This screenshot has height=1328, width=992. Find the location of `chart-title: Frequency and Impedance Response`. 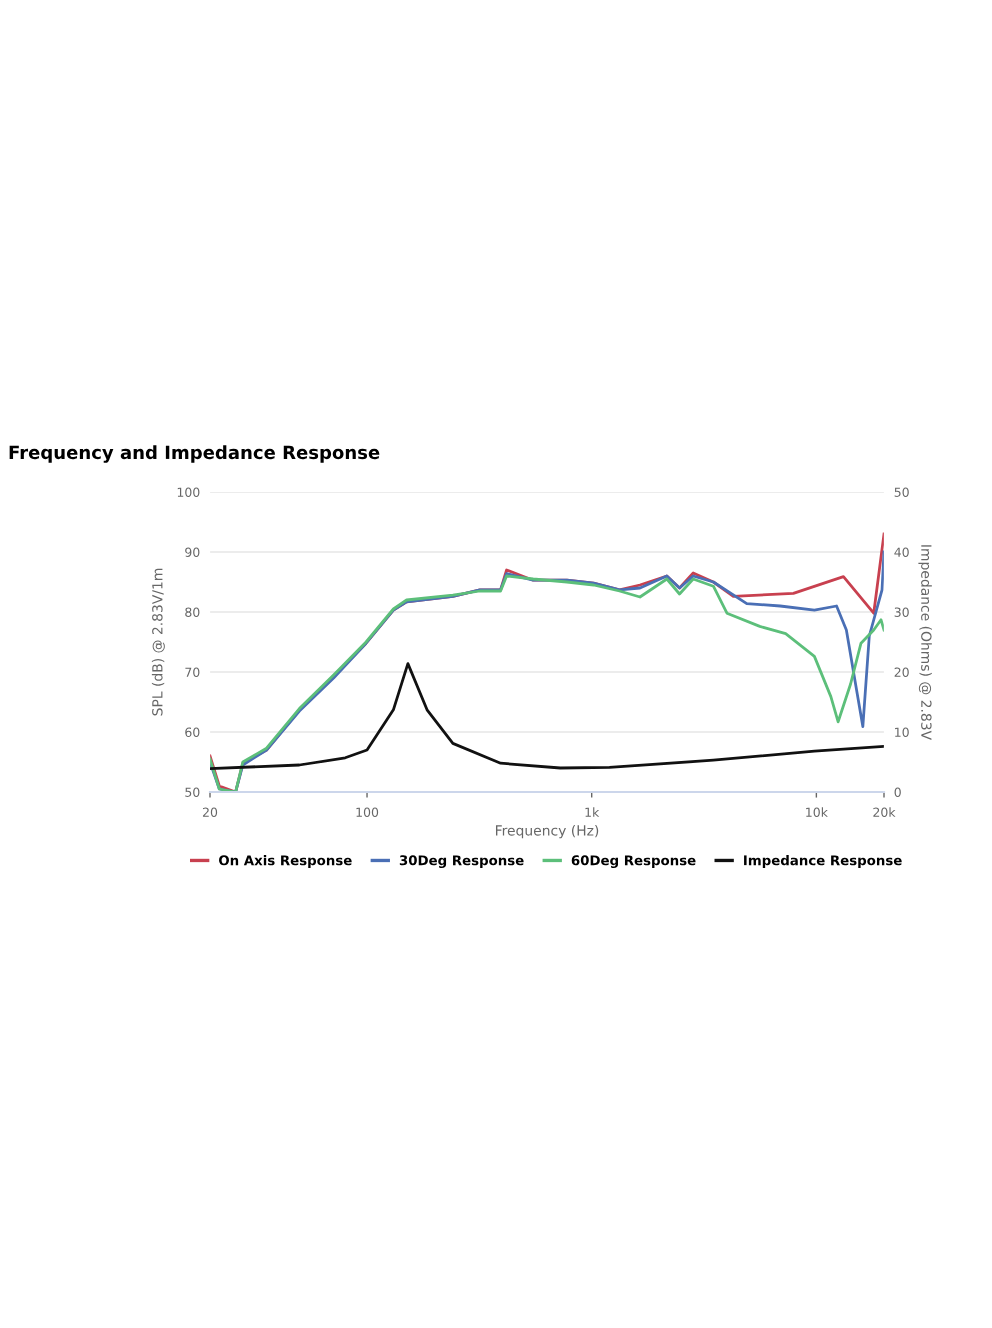

chart-title: Frequency and Impedance Response is located at coordinates (194, 454).